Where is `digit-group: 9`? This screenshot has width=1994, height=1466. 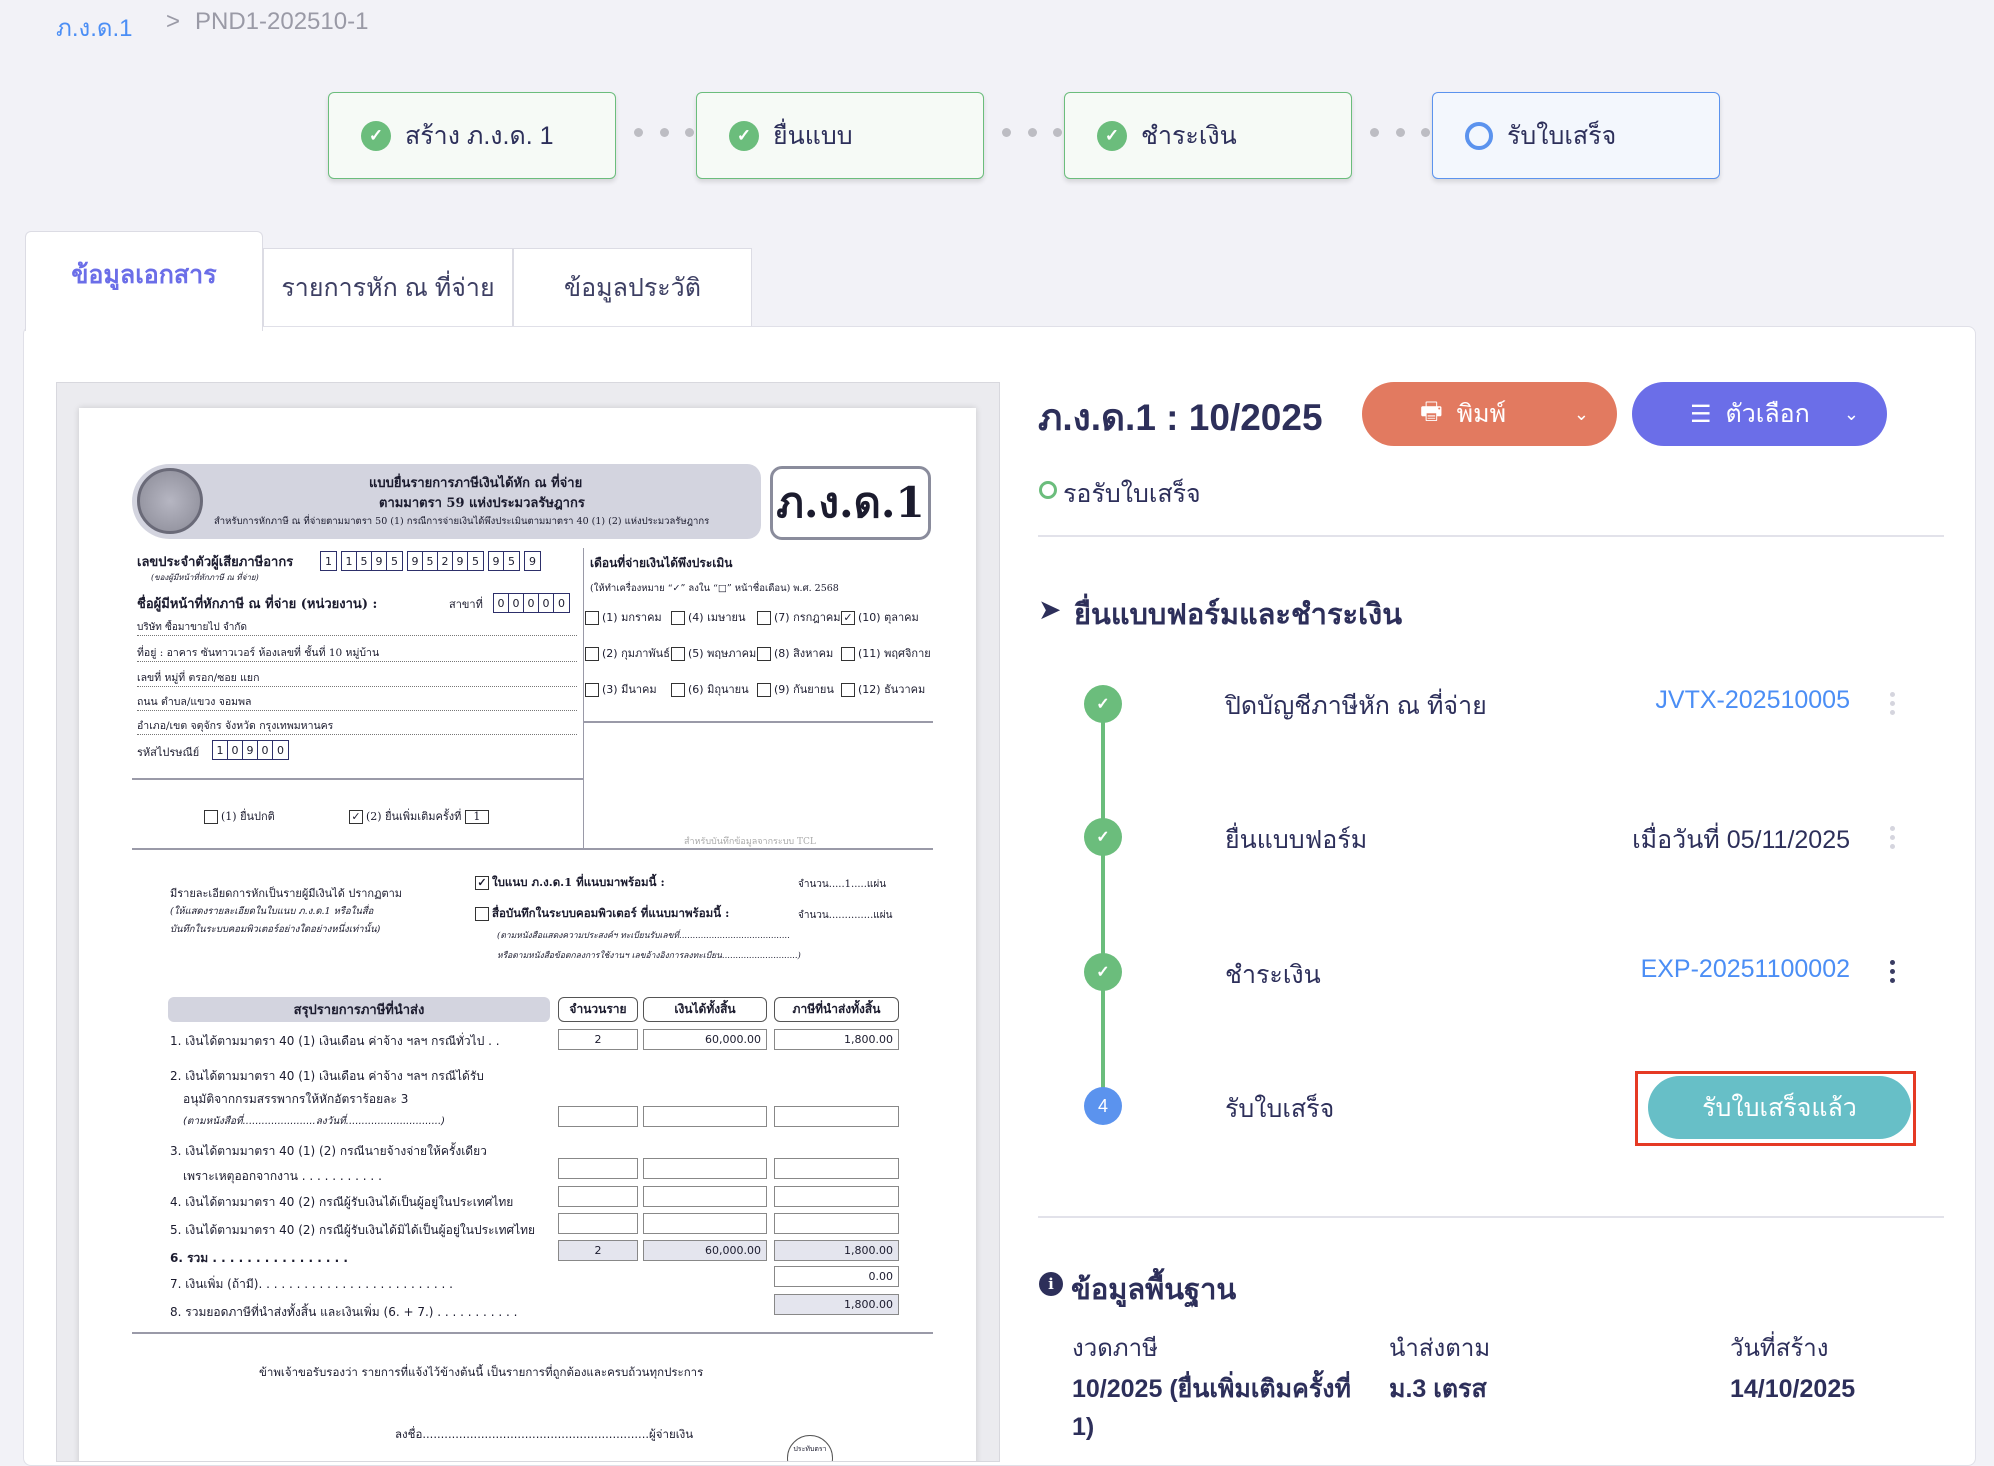 digit-group: 9 is located at coordinates (532, 561).